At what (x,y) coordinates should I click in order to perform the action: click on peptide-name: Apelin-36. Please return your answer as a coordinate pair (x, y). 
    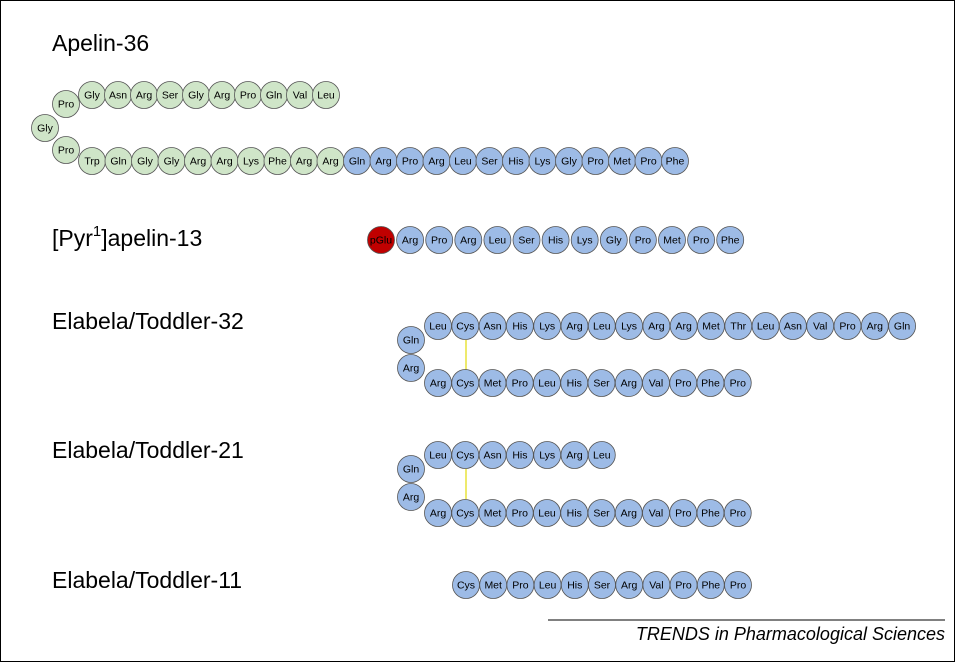
    Looking at the image, I should click on (100, 43).